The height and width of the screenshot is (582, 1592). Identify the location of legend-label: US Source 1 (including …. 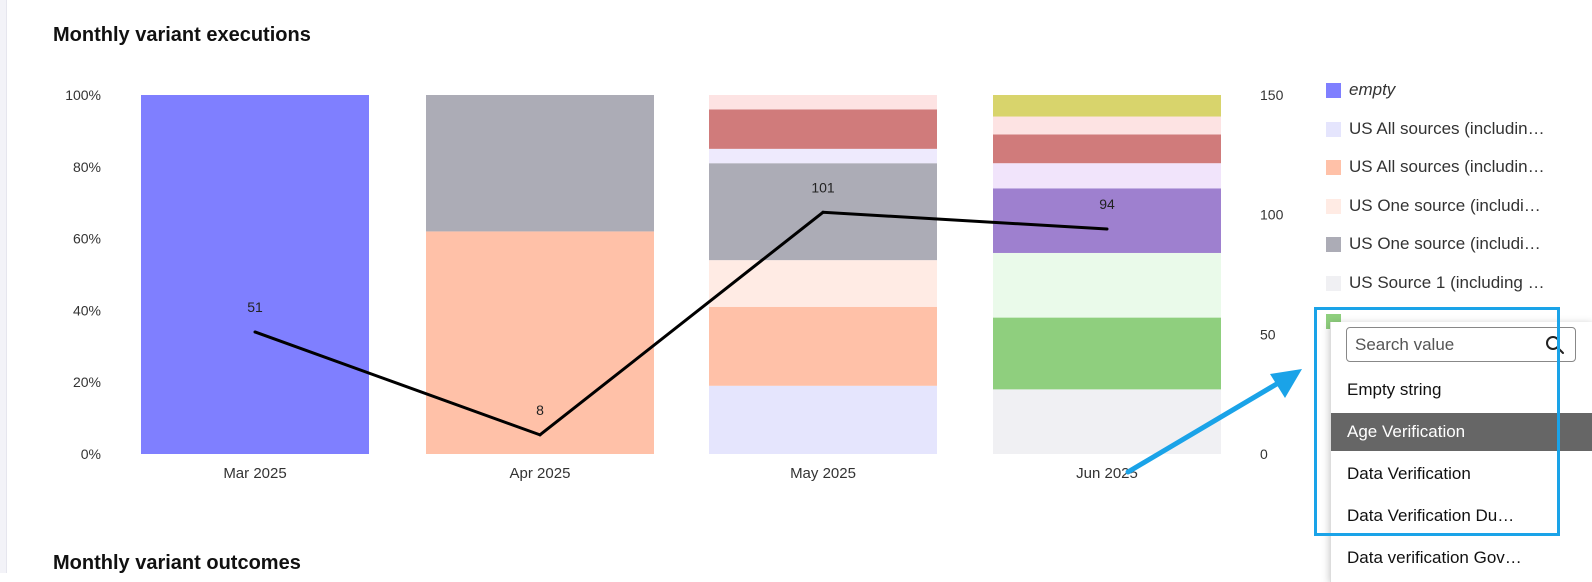
(1447, 282).